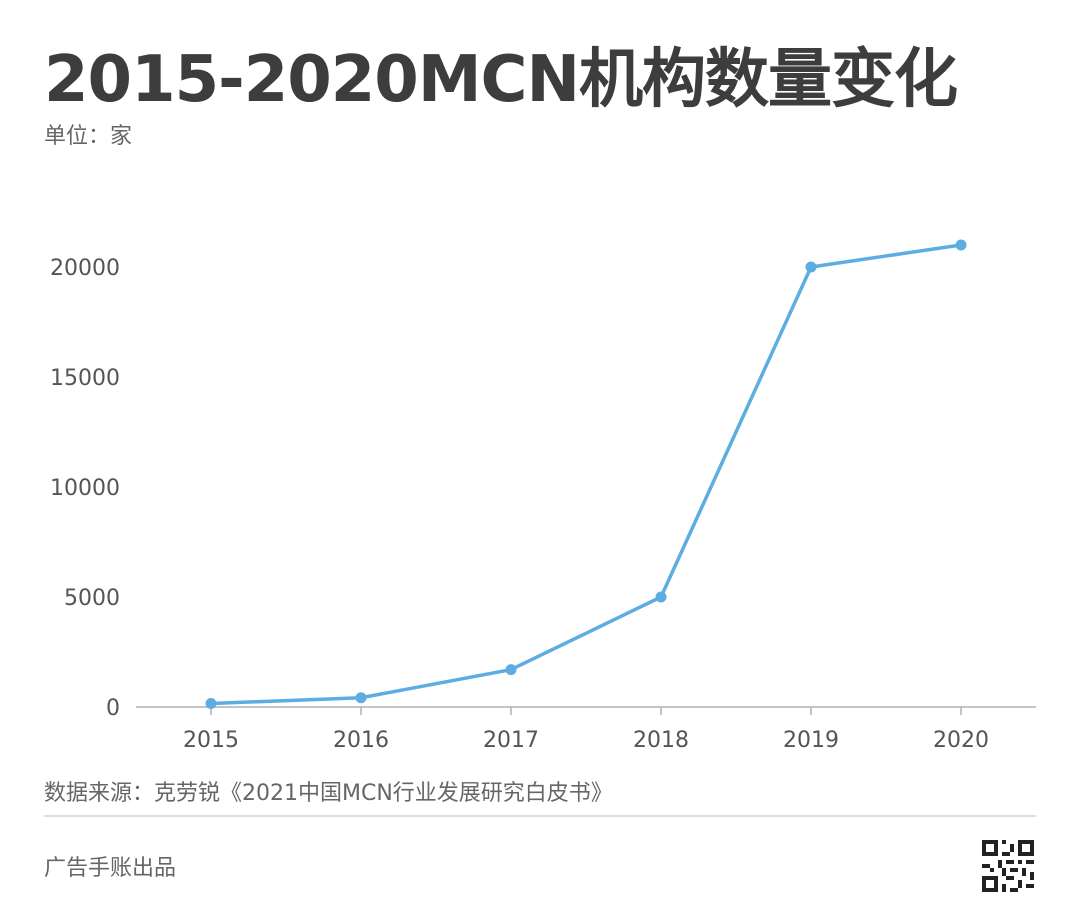 Image resolution: width=1080 pixels, height=918 pixels. What do you see at coordinates (110, 868) in the screenshot?
I see `brand-credit: 广告手账出品` at bounding box center [110, 868].